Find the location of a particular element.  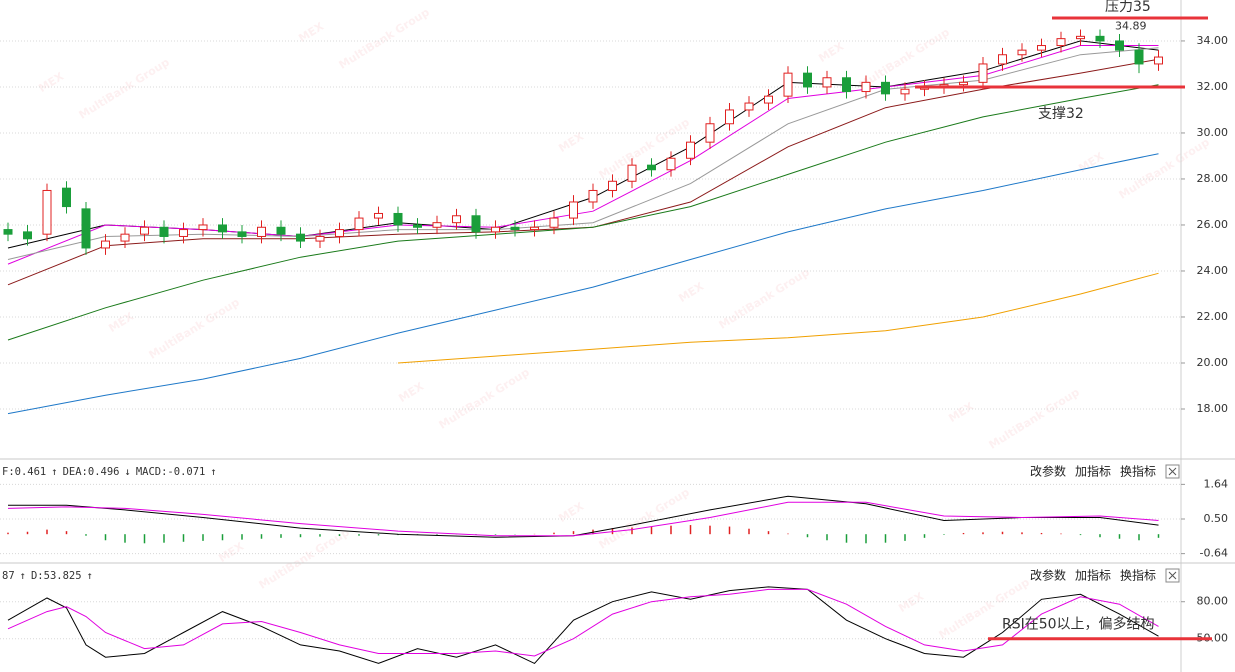

y-tick-label: 30.00 is located at coordinates (1213, 132).